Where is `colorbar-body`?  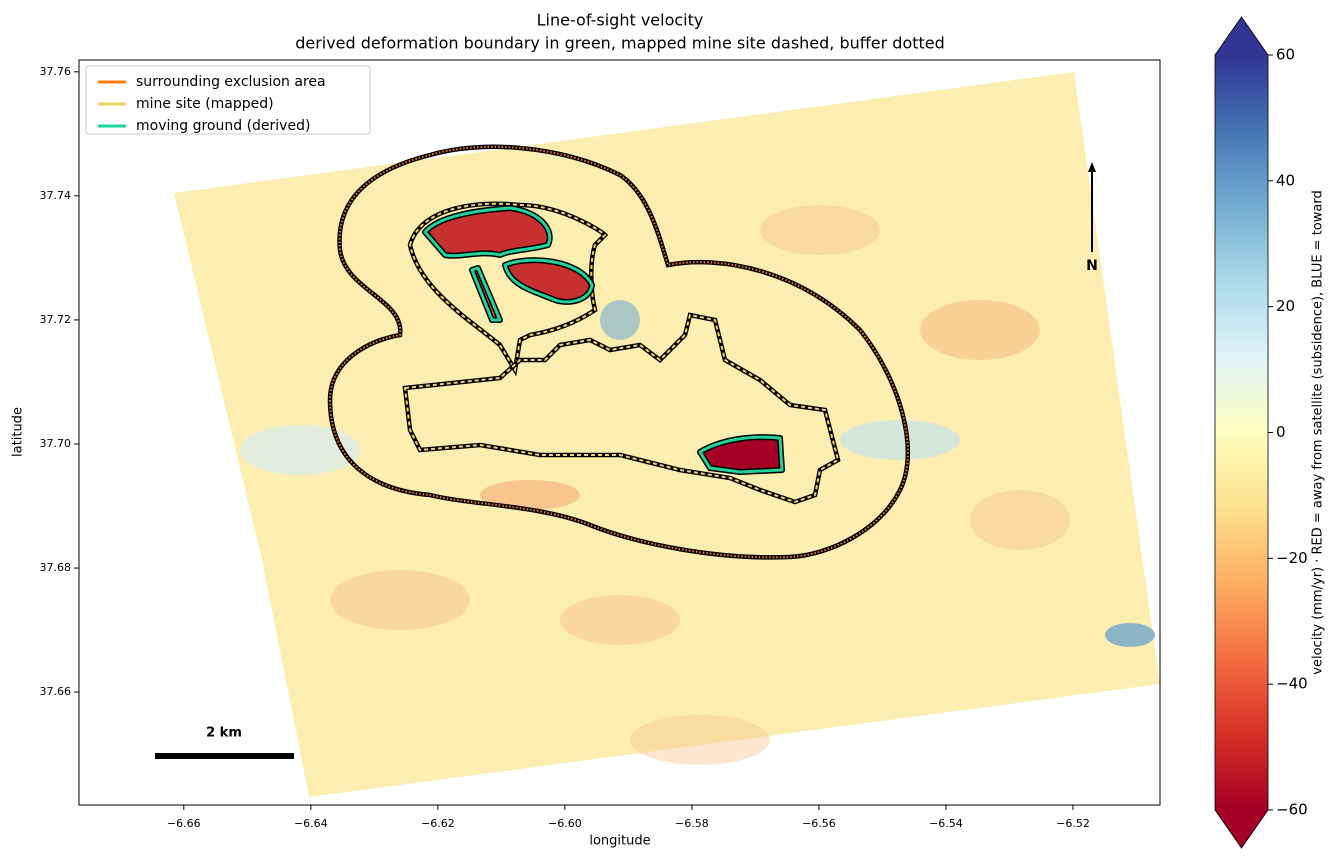
colorbar-body is located at coordinates (1241, 432).